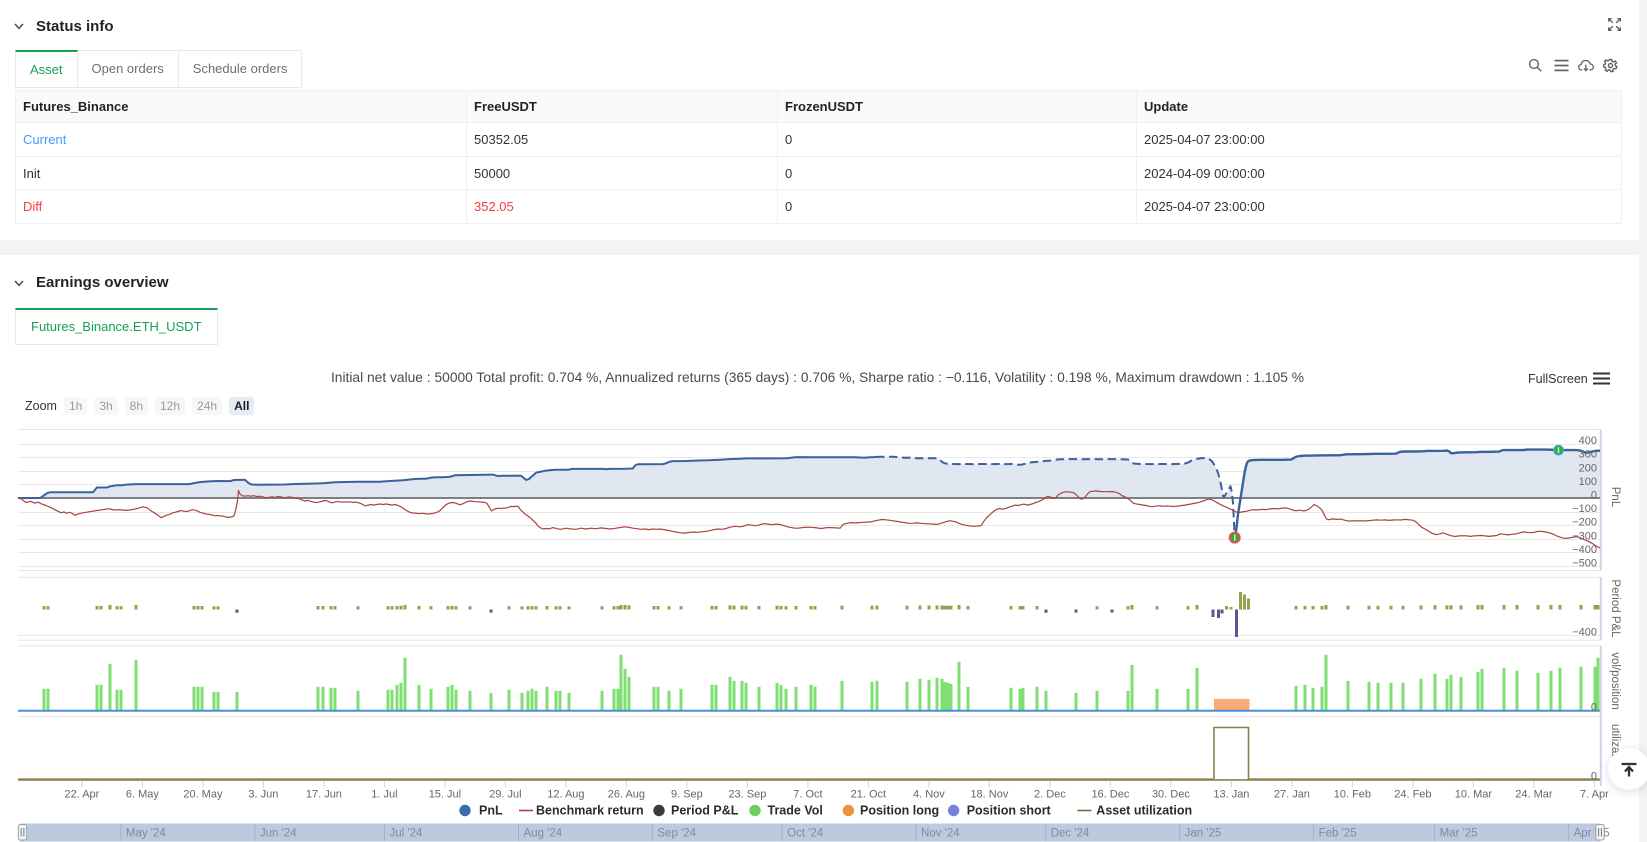  What do you see at coordinates (1588, 441) in the screenshot?
I see `svg-text: 400` at bounding box center [1588, 441].